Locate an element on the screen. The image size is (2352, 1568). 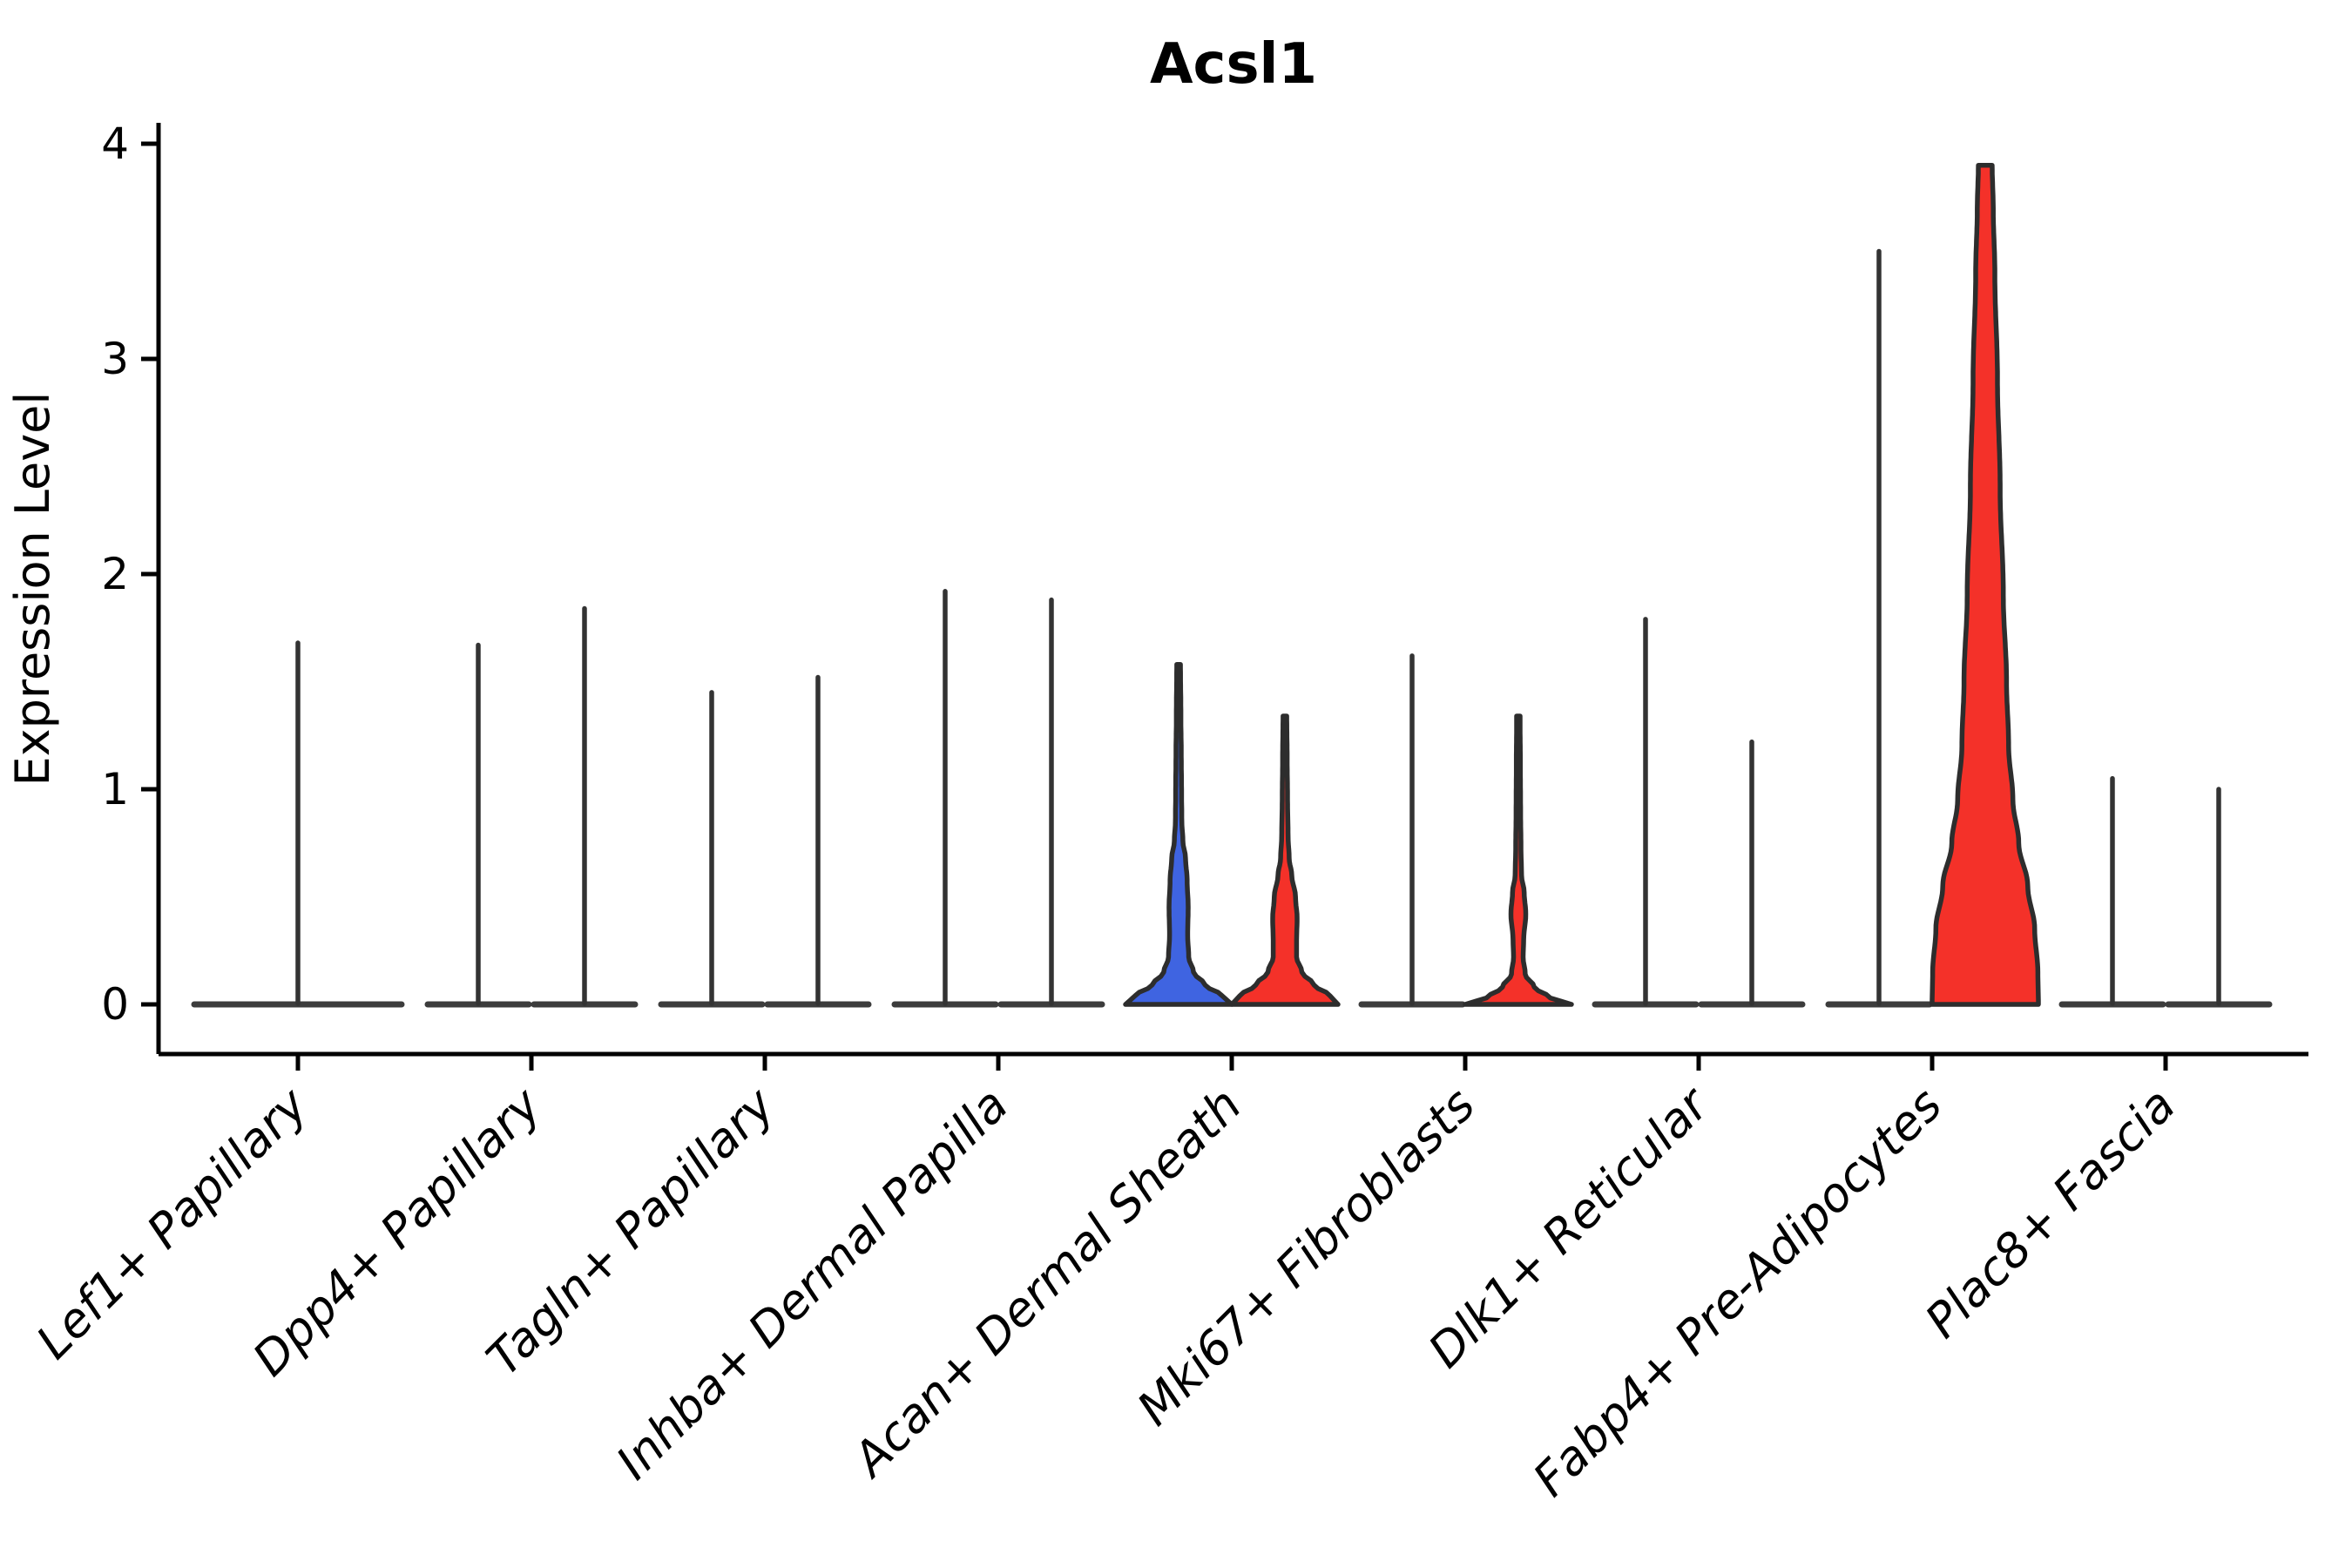
y-tick-label-4: 4 is located at coordinates (115, 143).